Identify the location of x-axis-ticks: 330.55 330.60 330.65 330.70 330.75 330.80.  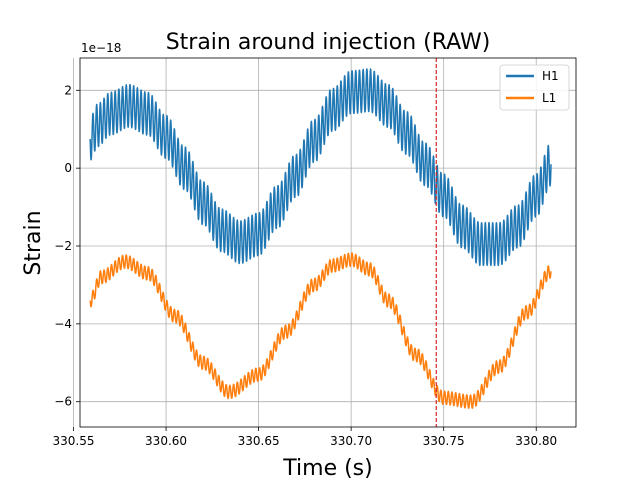
(305, 437).